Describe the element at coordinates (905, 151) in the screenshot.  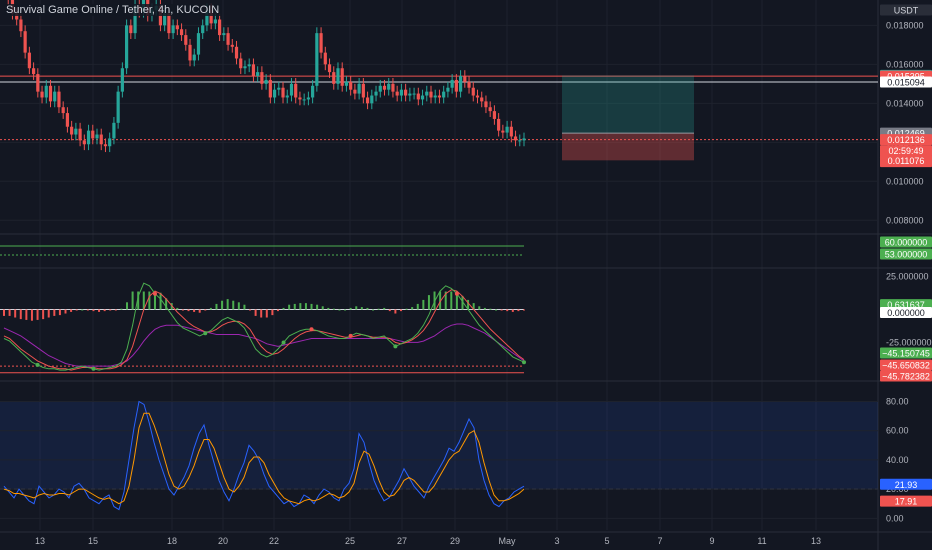
I see `price-label-badge: 02:59:49` at that location.